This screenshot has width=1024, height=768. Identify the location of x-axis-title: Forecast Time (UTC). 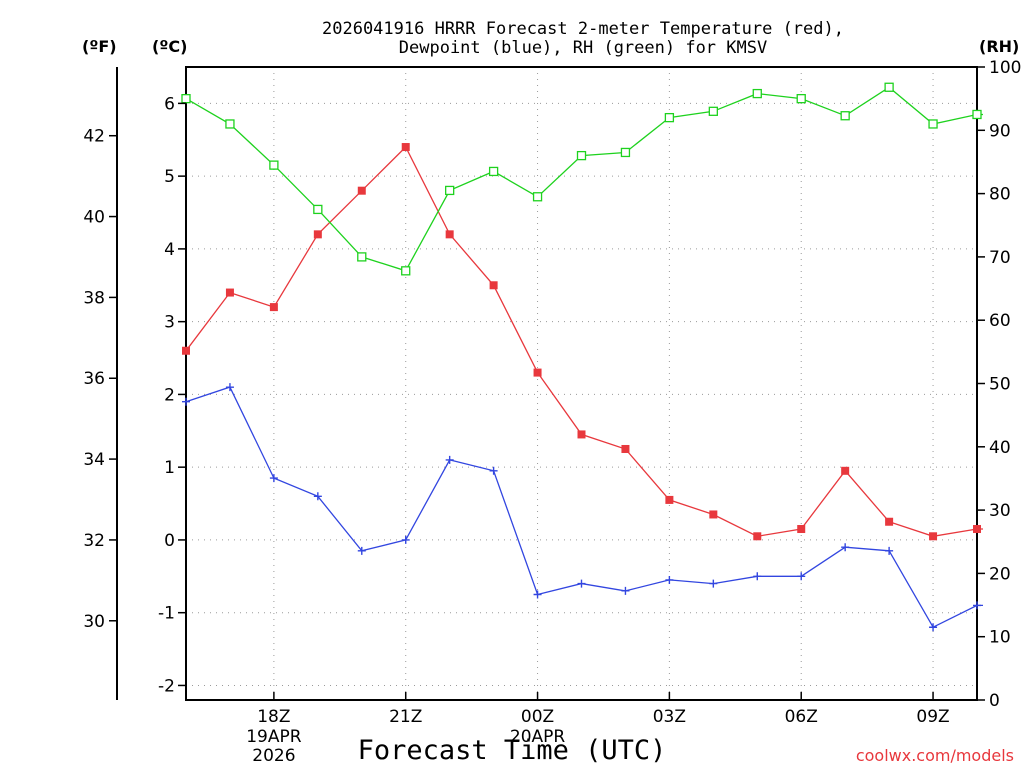
(512, 750).